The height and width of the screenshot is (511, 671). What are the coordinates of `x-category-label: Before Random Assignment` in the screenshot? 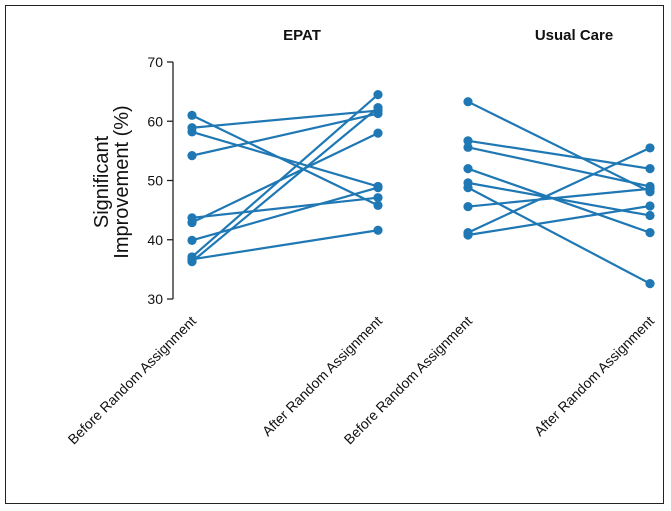 It's located at (132, 380).